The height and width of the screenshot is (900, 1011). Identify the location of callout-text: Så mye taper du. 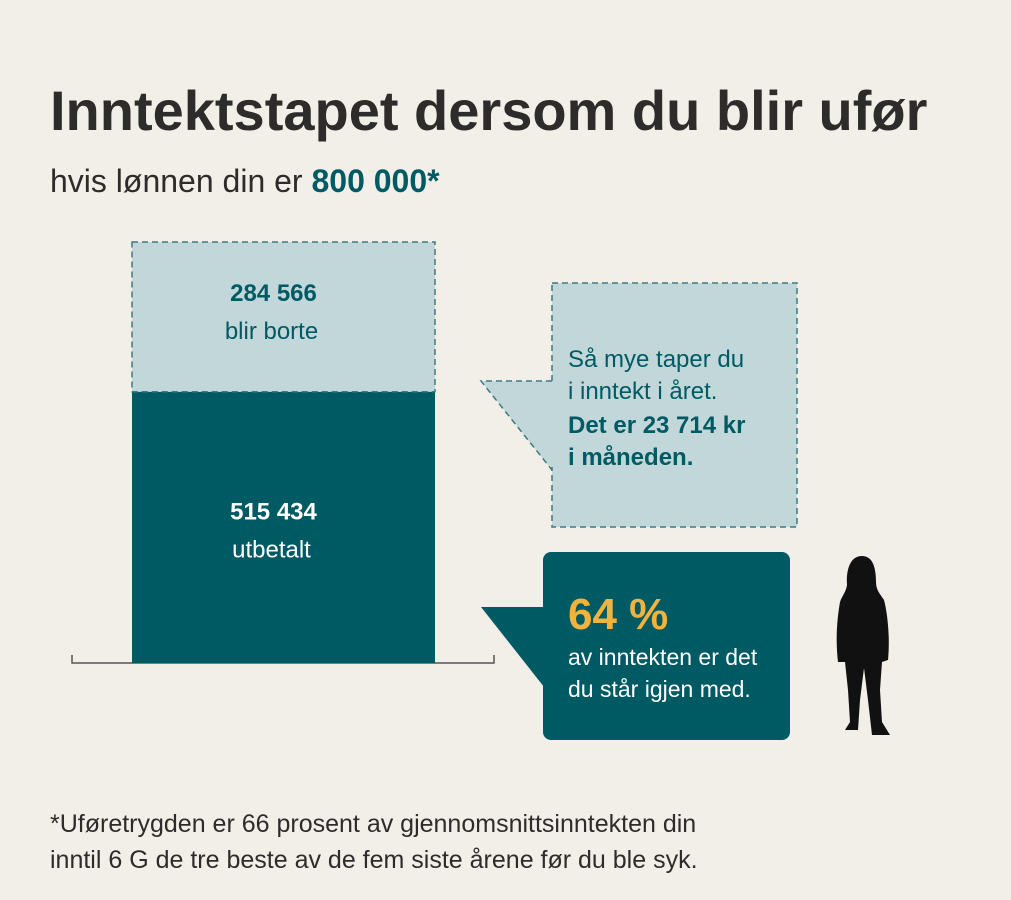
(656, 359).